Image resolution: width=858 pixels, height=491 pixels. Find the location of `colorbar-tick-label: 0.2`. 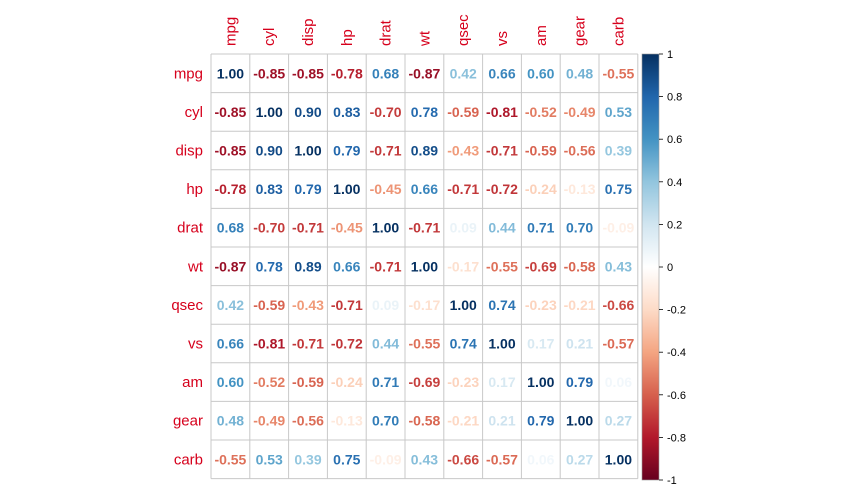

colorbar-tick-label: 0.2 is located at coordinates (674, 225).